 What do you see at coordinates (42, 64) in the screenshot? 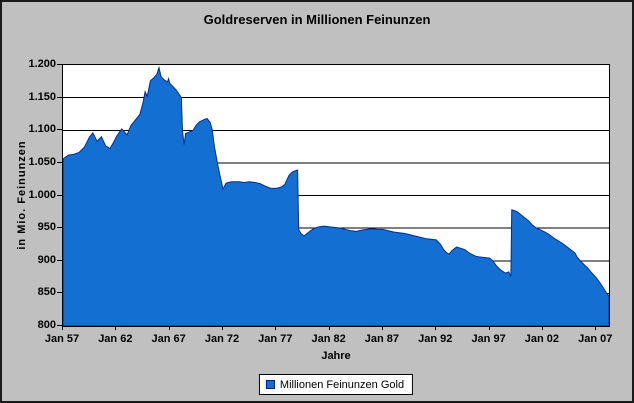
I see `y-axis-tick-label: 1.200` at bounding box center [42, 64].